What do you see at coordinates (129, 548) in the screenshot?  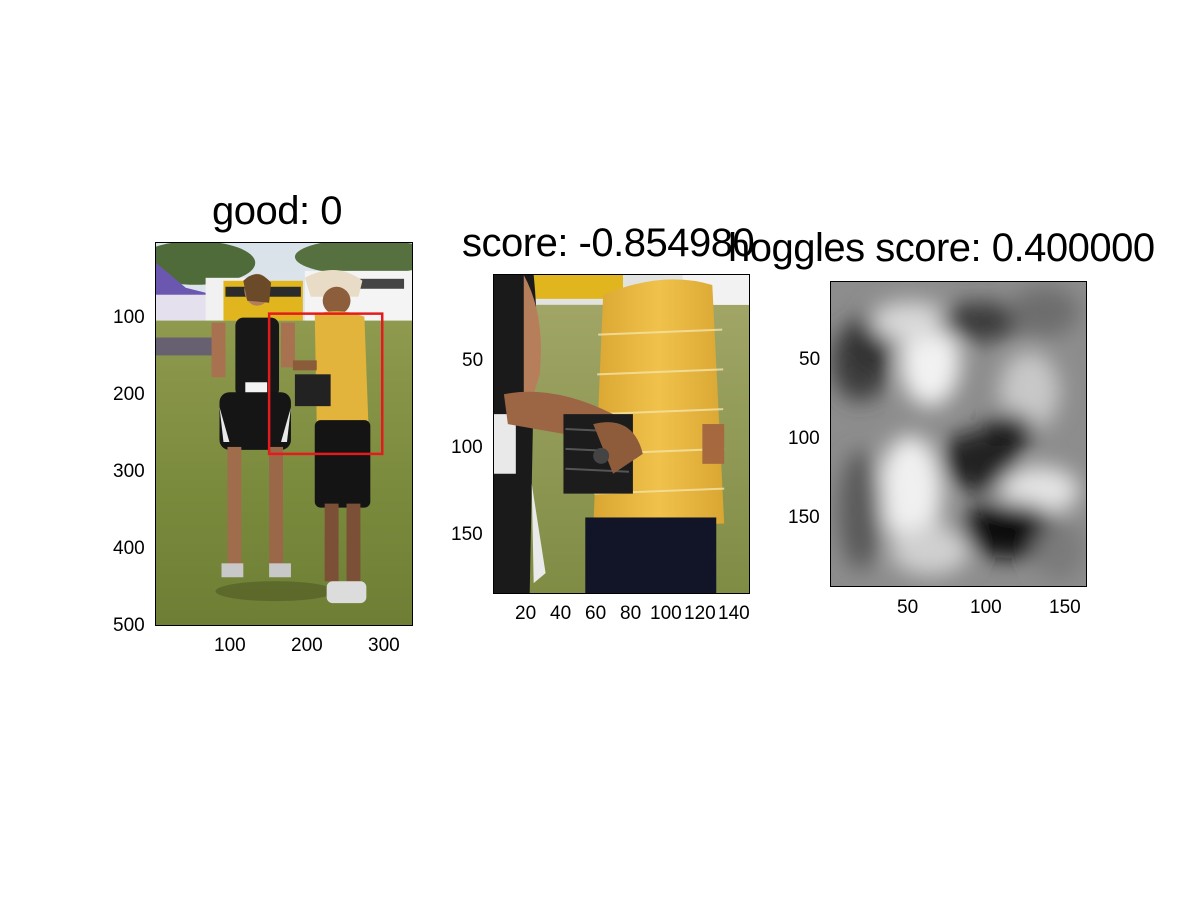 I see `y-tick-label: 400` at bounding box center [129, 548].